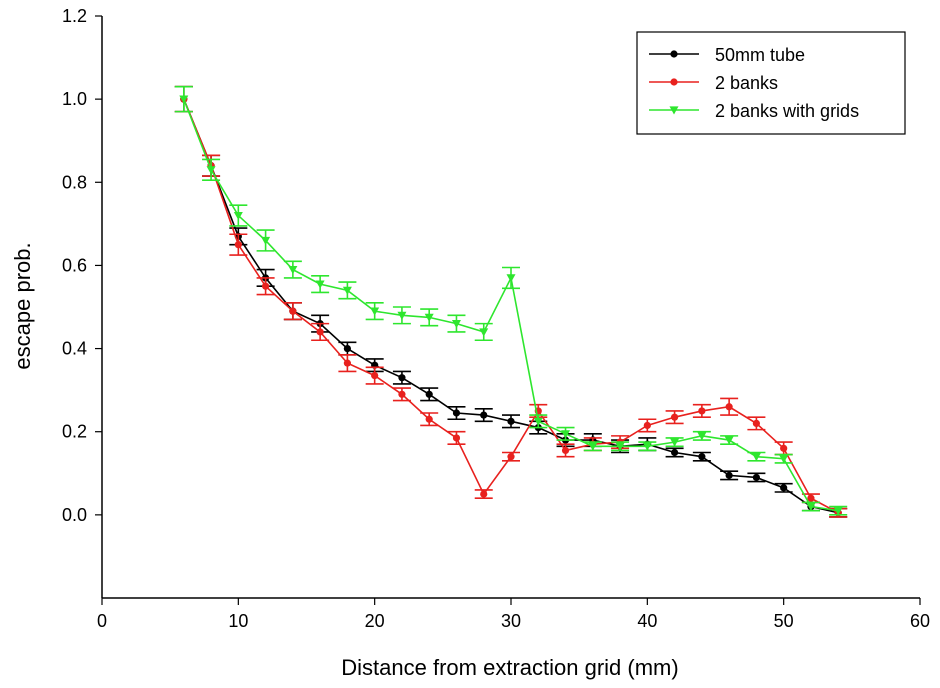 The width and height of the screenshot is (940, 688). I want to click on x-tick-label: 40, so click(647, 621).